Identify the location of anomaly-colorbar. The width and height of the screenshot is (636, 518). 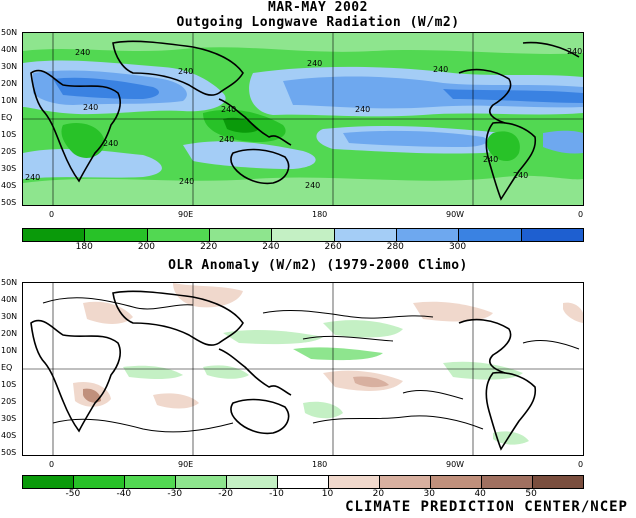
(303, 482).